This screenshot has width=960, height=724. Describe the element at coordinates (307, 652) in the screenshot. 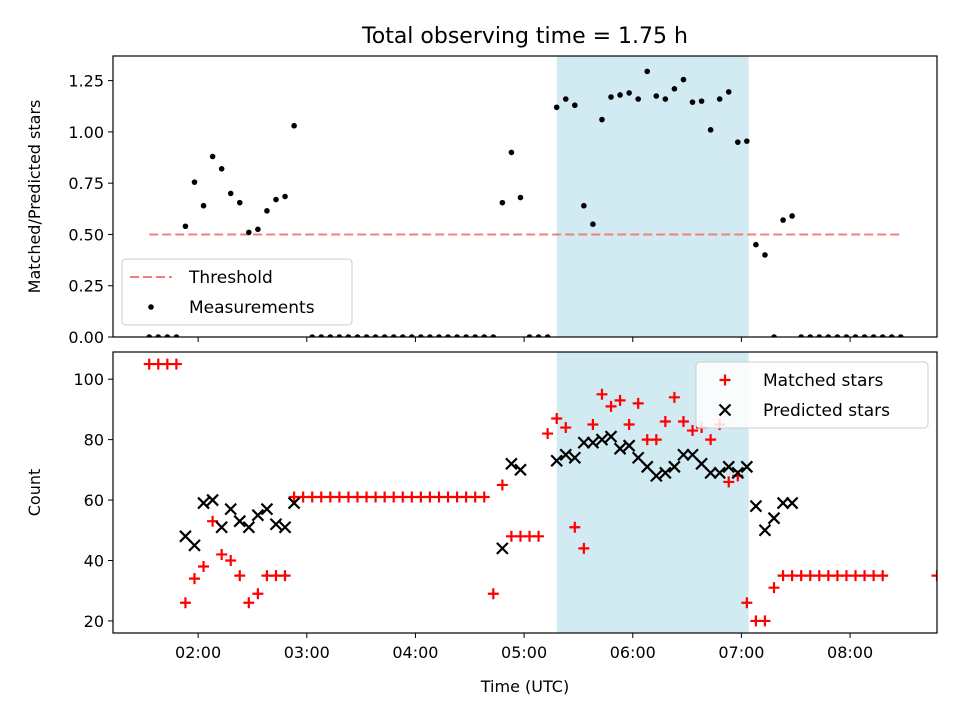

I see `x-tick-label: 03:00` at that location.